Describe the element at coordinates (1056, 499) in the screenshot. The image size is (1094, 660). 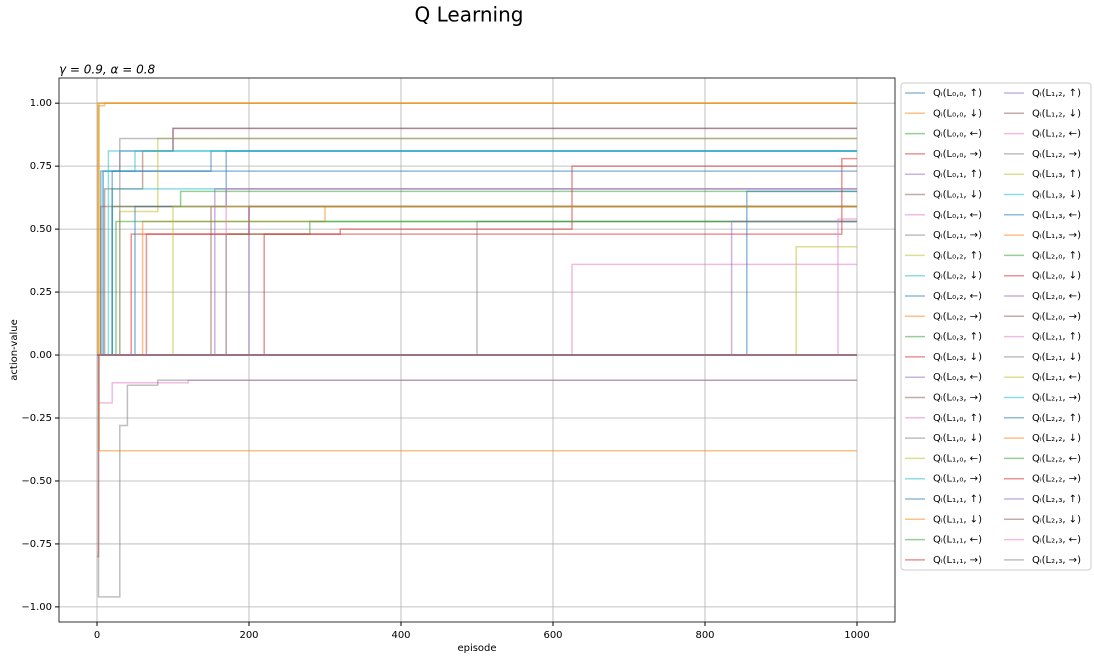
I see `legend-label: Qᵢ(L₂,₃, ↑)` at that location.